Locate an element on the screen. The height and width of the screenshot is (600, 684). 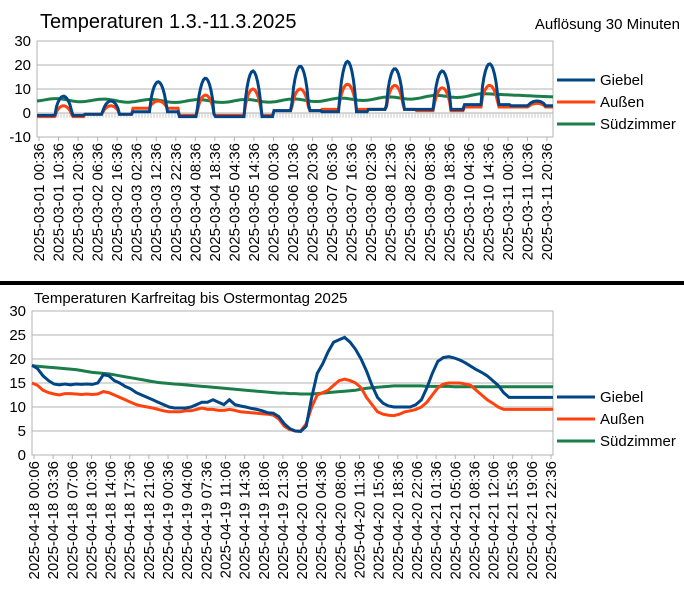
y-tick-label: 5 is located at coordinates (22, 431).